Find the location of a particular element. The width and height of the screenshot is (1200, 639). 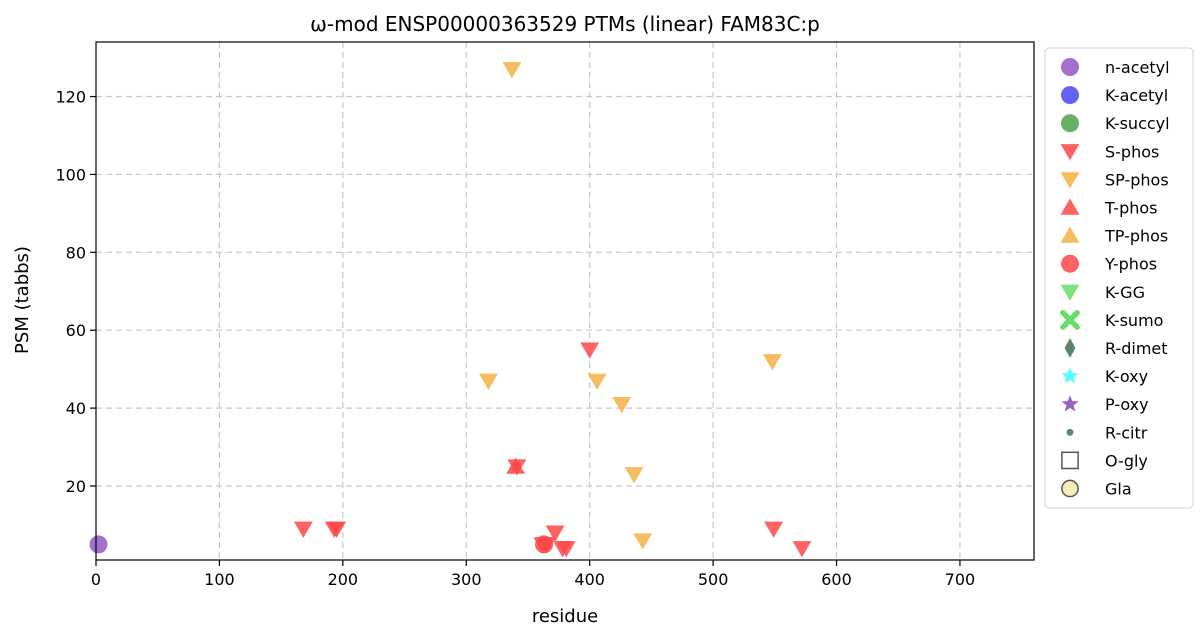

legend-label: K-GG is located at coordinates (1125, 292).